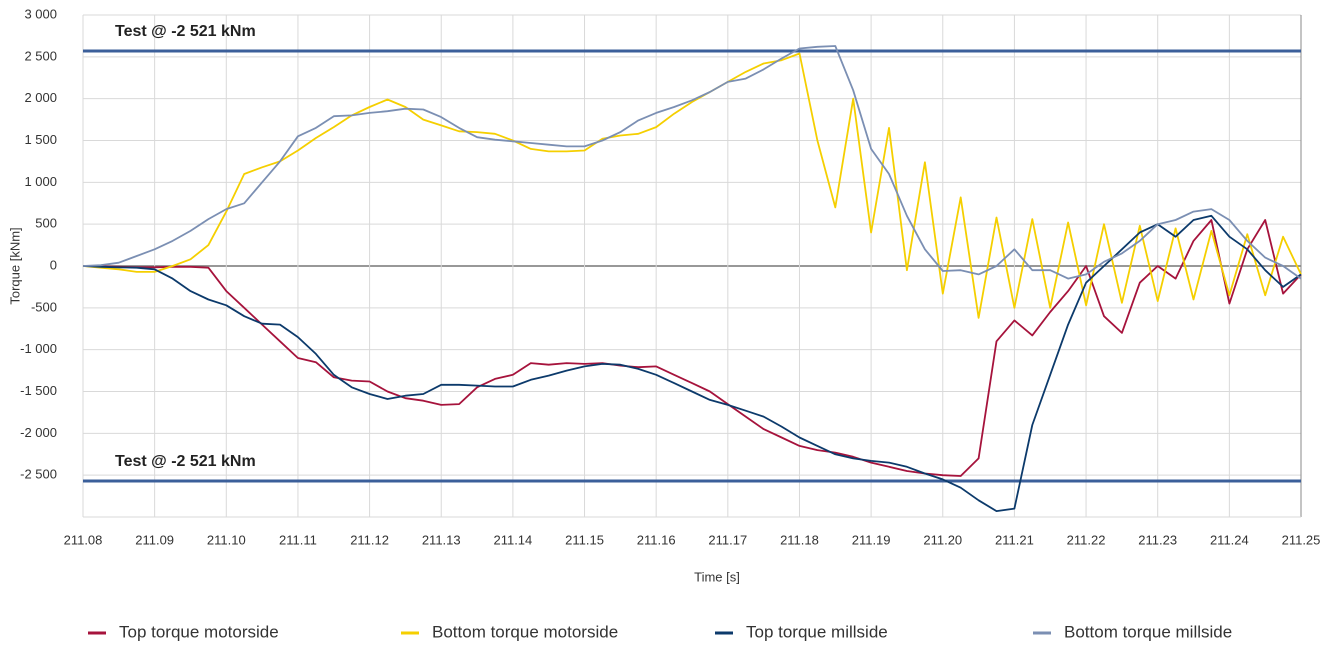 The width and height of the screenshot is (1342, 649). What do you see at coordinates (817, 631) in the screenshot?
I see `legend-label: Top torque millside` at bounding box center [817, 631].